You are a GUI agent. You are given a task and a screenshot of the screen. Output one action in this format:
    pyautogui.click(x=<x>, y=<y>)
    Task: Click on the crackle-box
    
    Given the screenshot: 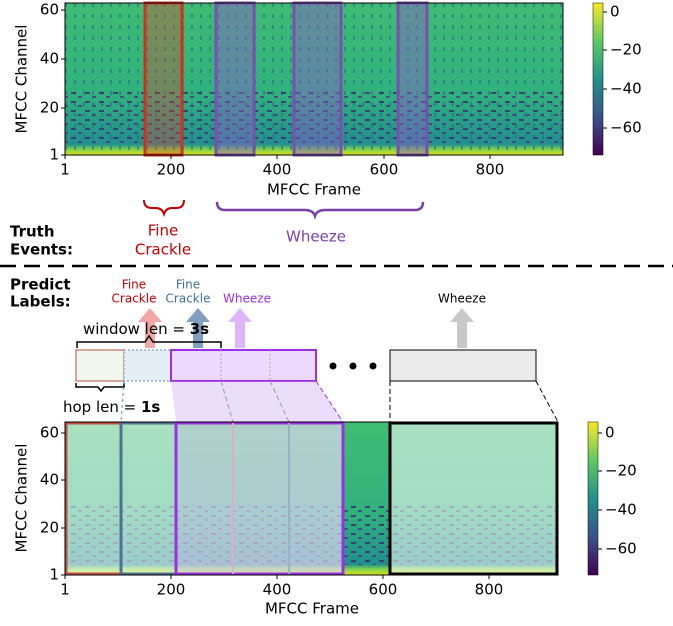 What is the action you would take?
    pyautogui.click(x=163, y=79)
    